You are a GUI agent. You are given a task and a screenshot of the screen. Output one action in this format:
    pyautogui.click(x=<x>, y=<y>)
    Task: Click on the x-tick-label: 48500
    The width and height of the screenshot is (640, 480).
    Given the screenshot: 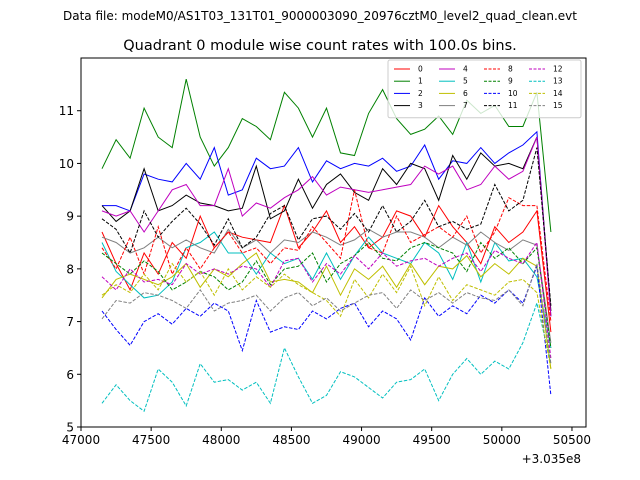 What is the action you would take?
    pyautogui.click(x=291, y=440)
    